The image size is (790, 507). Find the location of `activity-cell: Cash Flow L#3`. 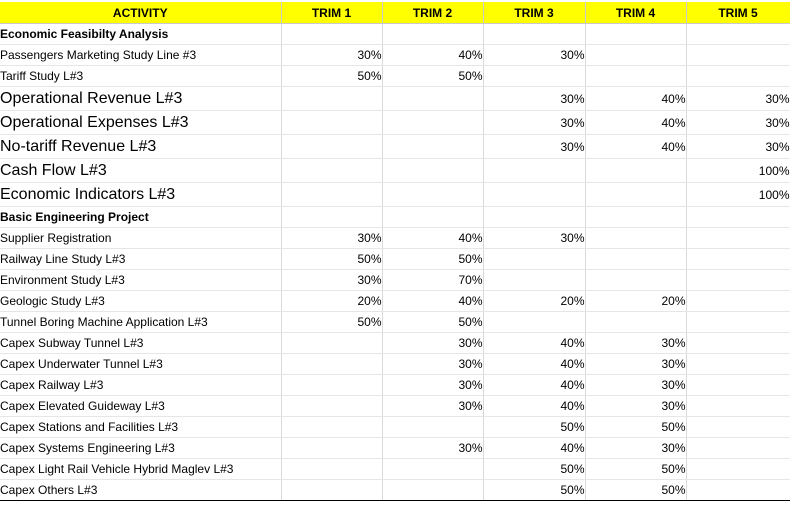

activity-cell: Cash Flow L#3 is located at coordinates (141, 170).